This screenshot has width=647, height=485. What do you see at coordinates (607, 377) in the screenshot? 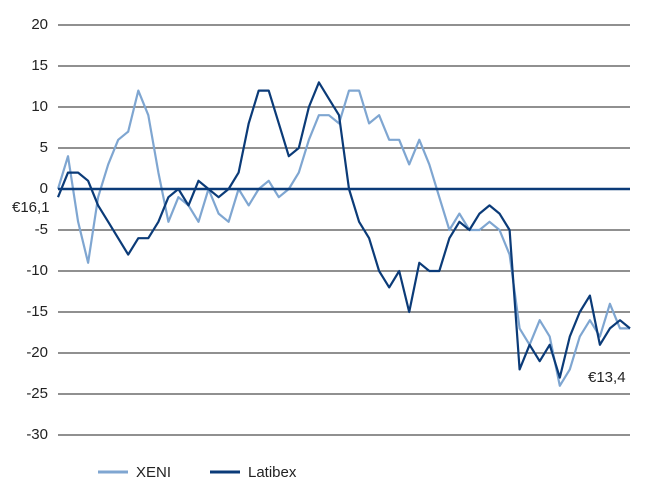
I see `annotation: €13,4` at bounding box center [607, 377].